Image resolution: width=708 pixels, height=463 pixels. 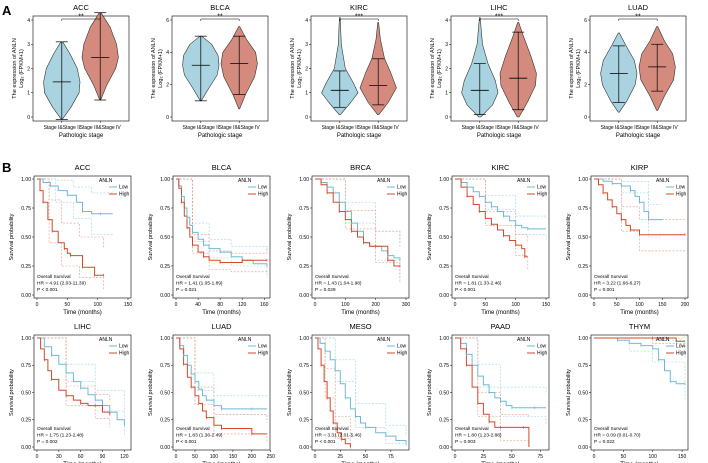 What do you see at coordinates (193, 277) in the screenshot?
I see `stat-line-1: Overall Survival` at bounding box center [193, 277].